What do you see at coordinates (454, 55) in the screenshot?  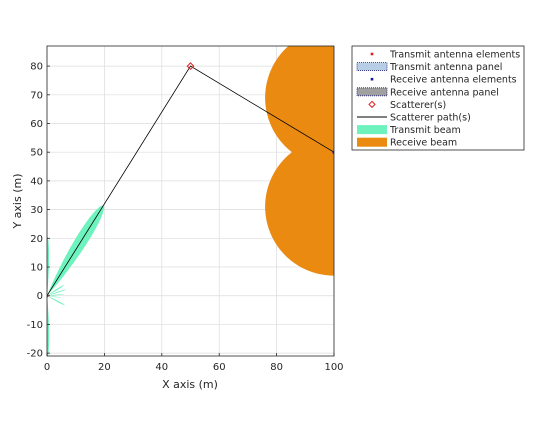 I see `legend-label: Transmit antenna elements` at bounding box center [454, 55].